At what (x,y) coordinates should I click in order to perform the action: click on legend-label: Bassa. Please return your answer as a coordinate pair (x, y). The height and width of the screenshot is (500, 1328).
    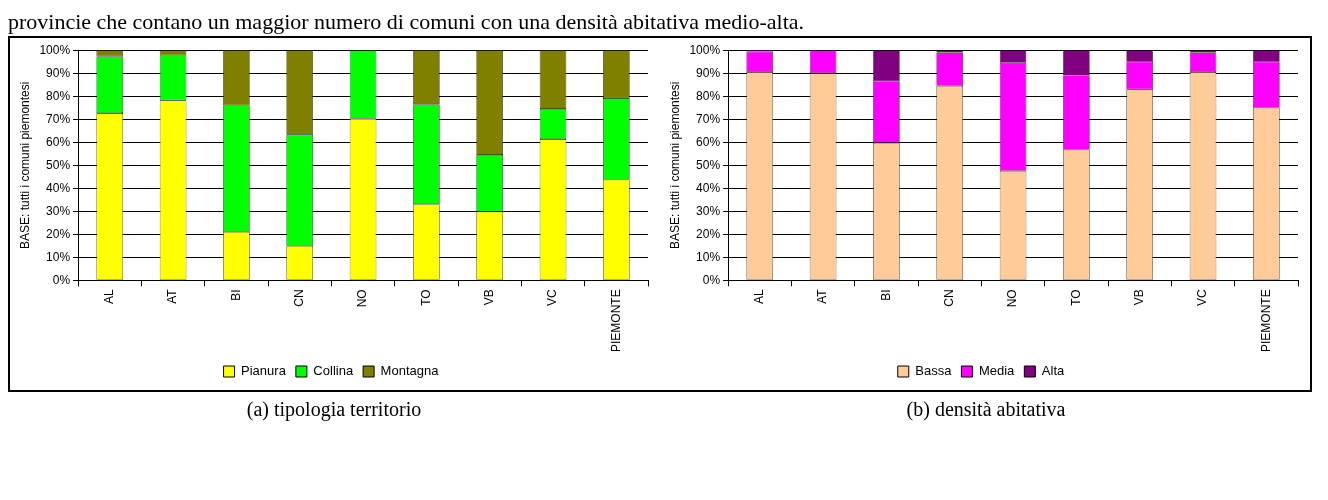
    Looking at the image, I should click on (934, 371).